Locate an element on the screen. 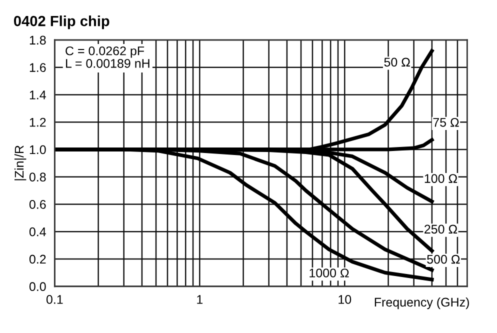 This screenshot has height=333, width=497. annotation: 1000 Ω is located at coordinates (329, 273).